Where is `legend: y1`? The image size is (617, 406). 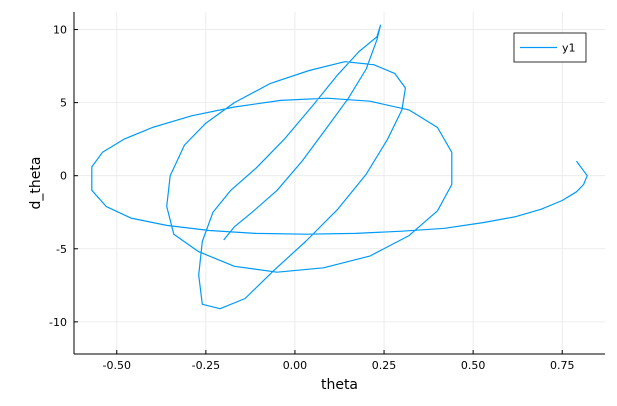
legend: y1 is located at coordinates (550, 47).